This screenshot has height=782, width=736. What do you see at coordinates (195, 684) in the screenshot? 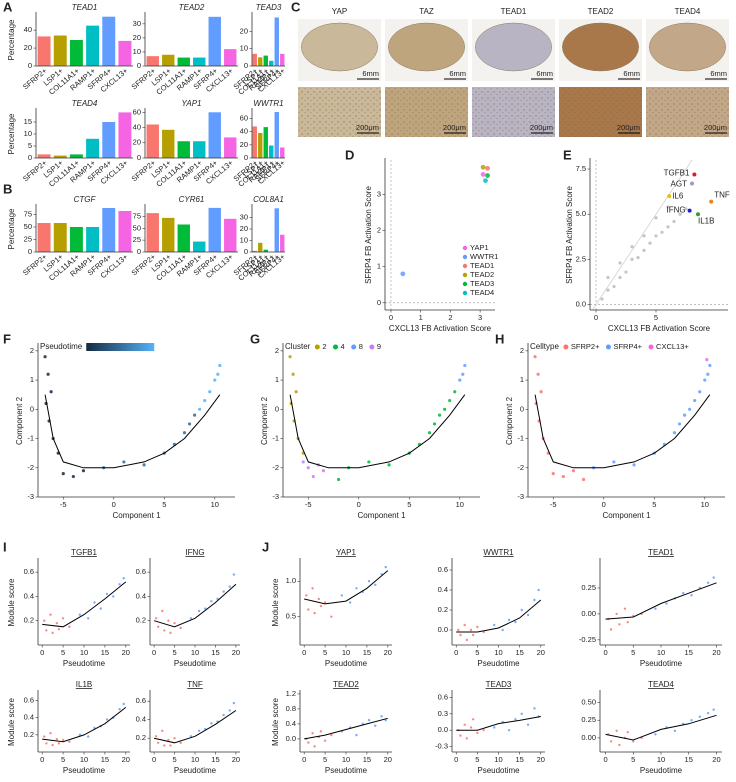
I see `chart-title: TNF` at bounding box center [195, 684].